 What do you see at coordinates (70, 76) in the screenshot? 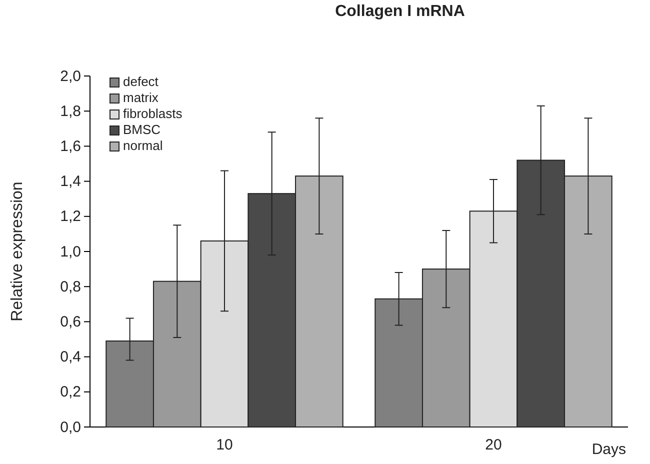
I see `y-tick-label: 2,0` at bounding box center [70, 76].